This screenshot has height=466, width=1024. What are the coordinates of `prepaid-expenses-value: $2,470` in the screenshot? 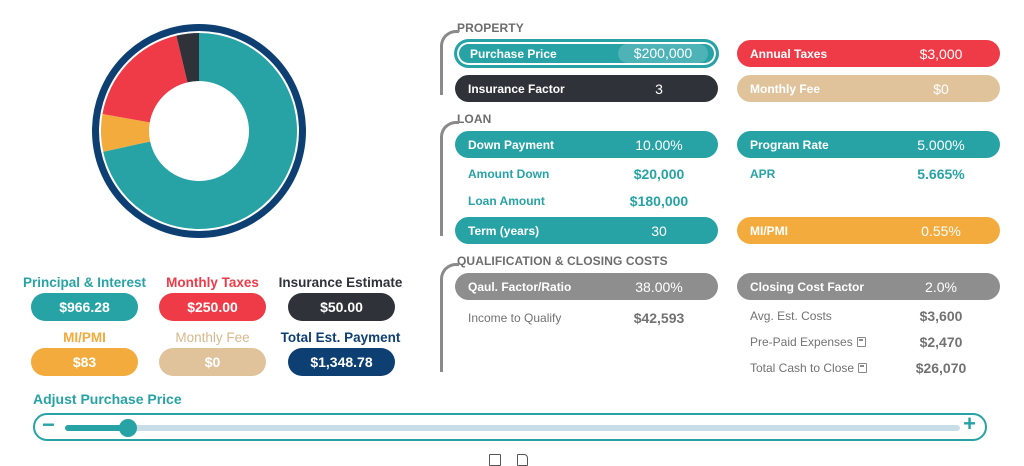 It's located at (941, 342).